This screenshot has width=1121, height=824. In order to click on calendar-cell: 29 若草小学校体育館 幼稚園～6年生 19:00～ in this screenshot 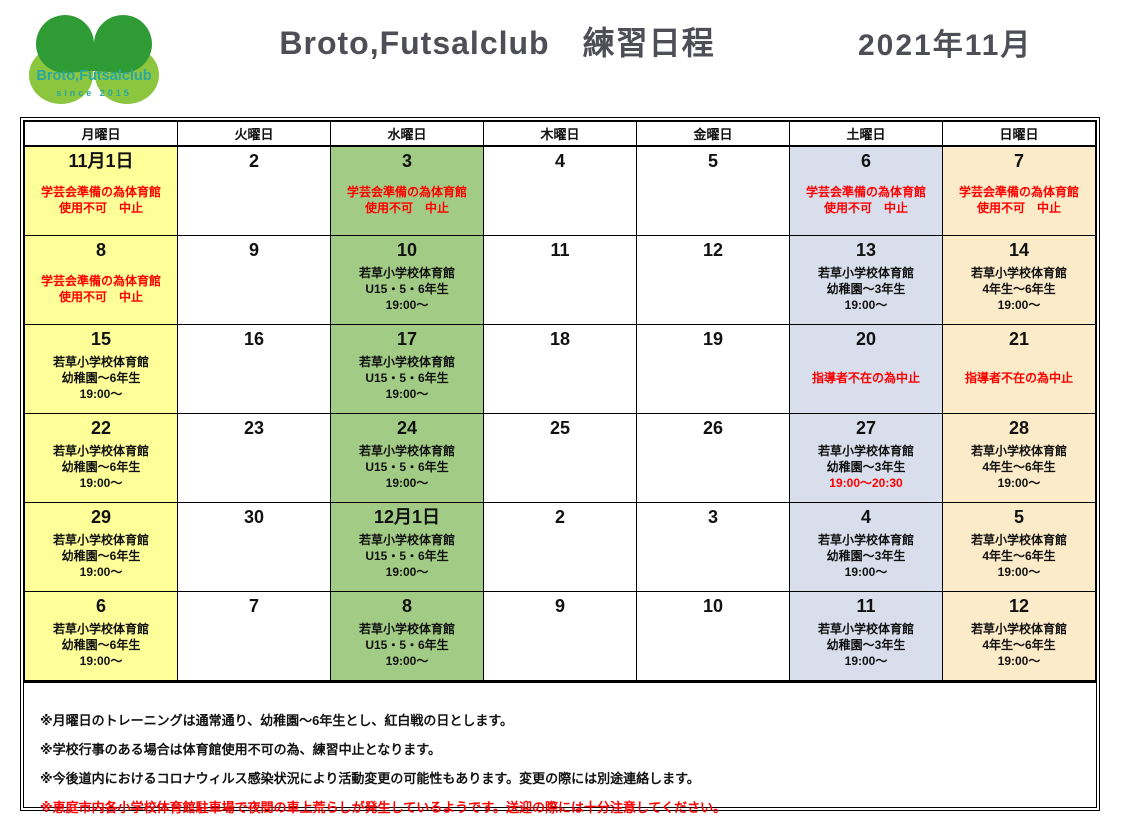, I will do `click(101, 546)`.